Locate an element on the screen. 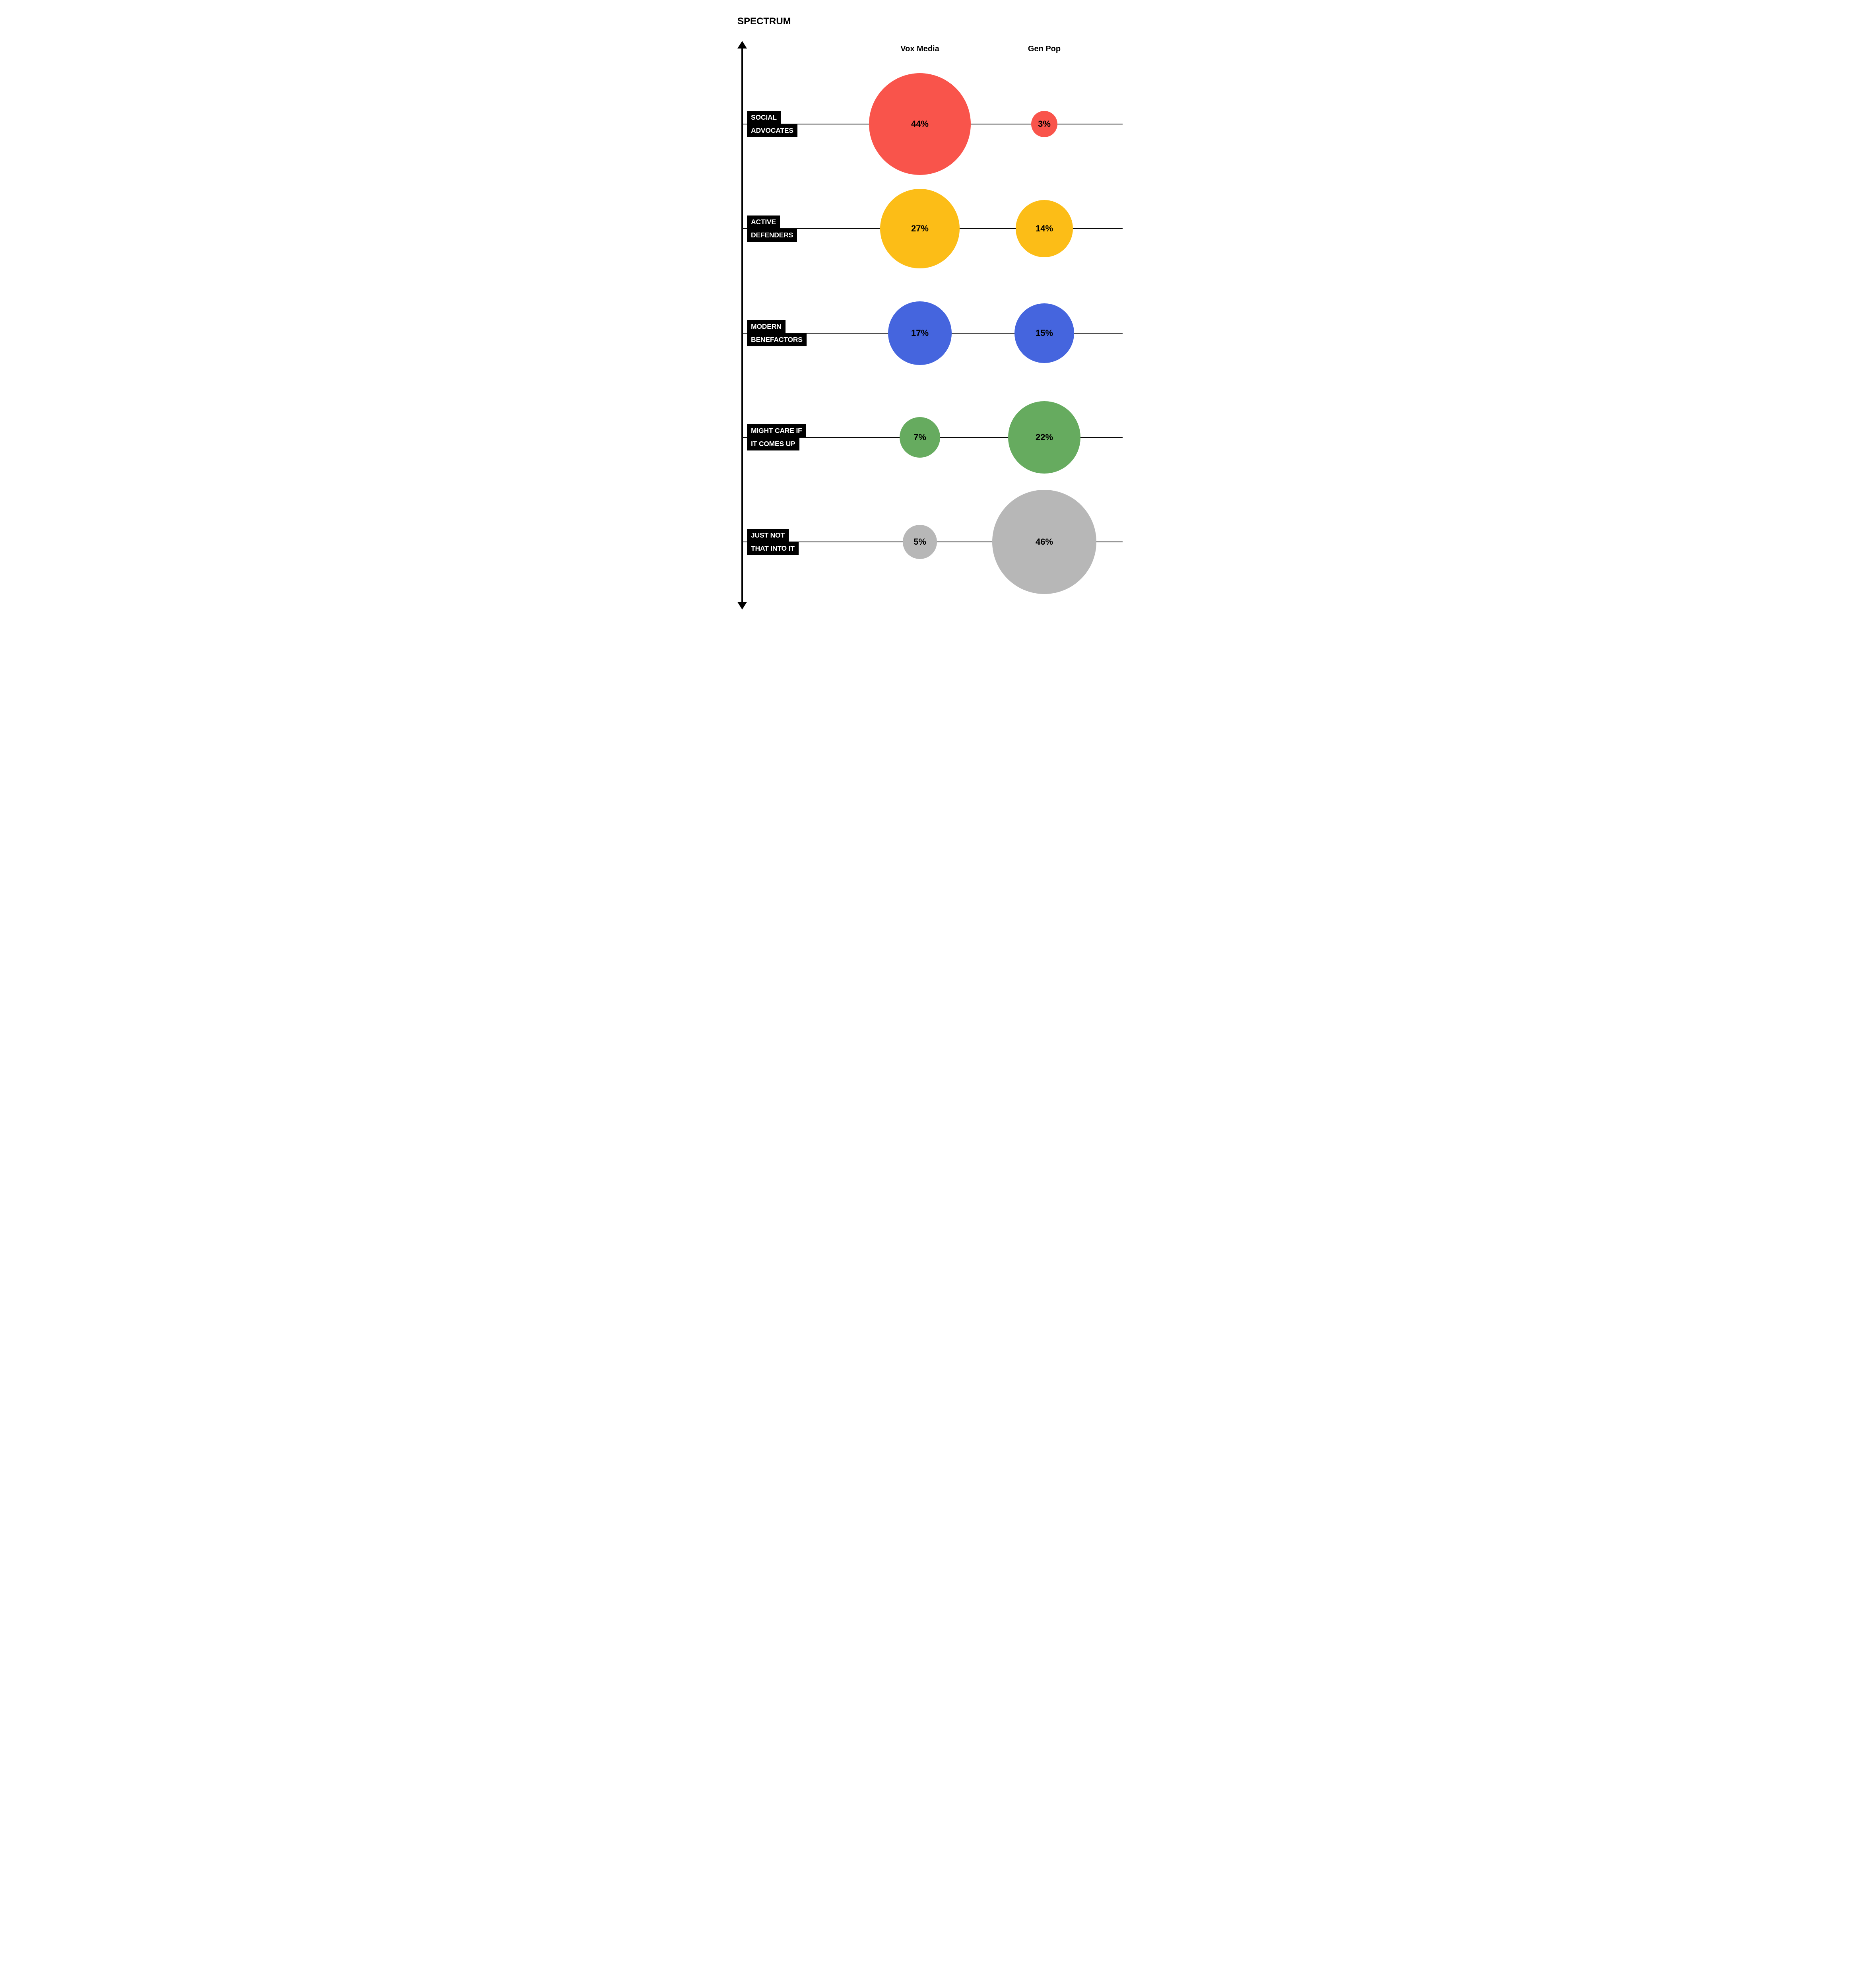  bubble-value-label: 44% is located at coordinates (920, 123).